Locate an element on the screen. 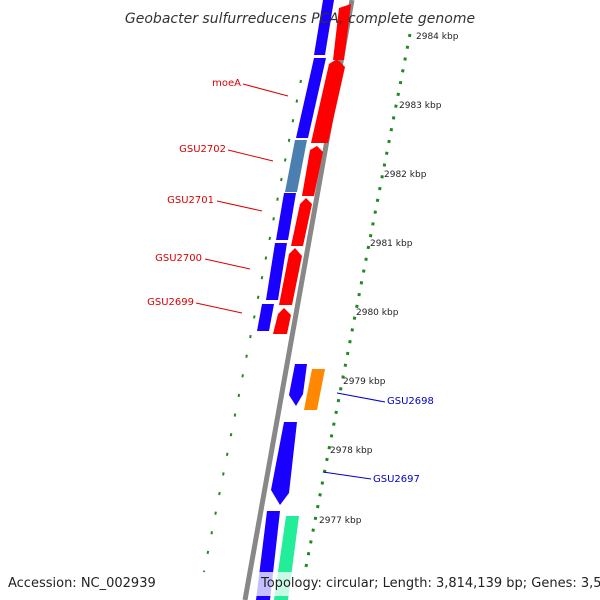 This screenshot has height=600, width=600. gene-arrow-gsu2700-reverse is located at coordinates (290, 276).